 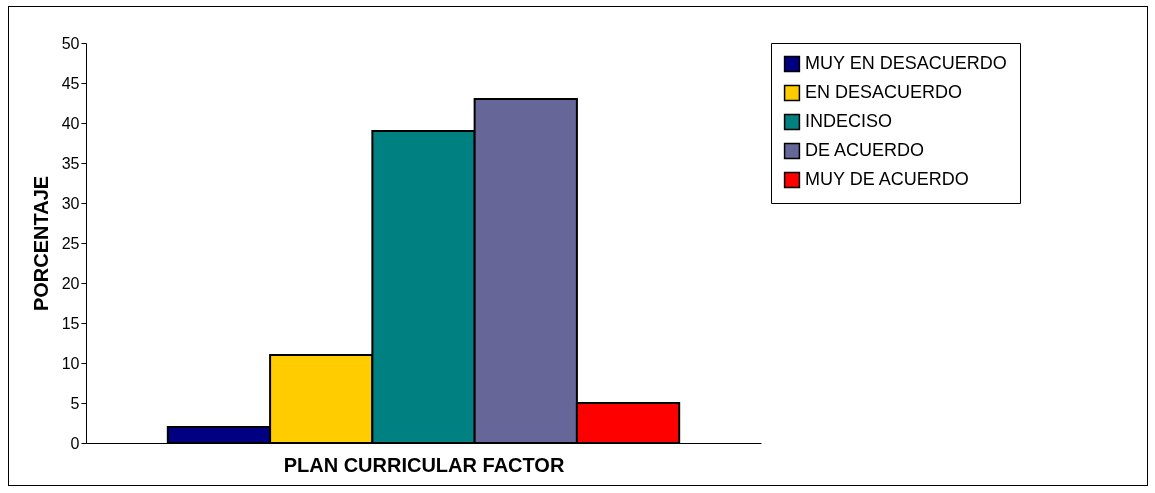 I want to click on y-tick-label: 35, so click(x=70, y=163).